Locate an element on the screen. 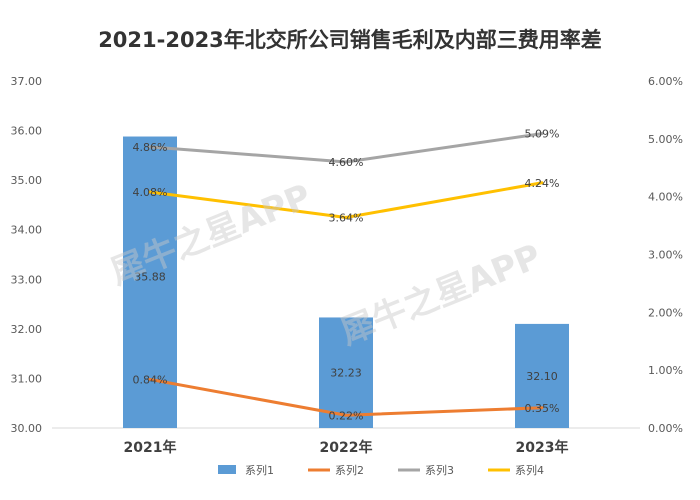 The width and height of the screenshot is (700, 500). line-data-label: 4.24% is located at coordinates (542, 183).